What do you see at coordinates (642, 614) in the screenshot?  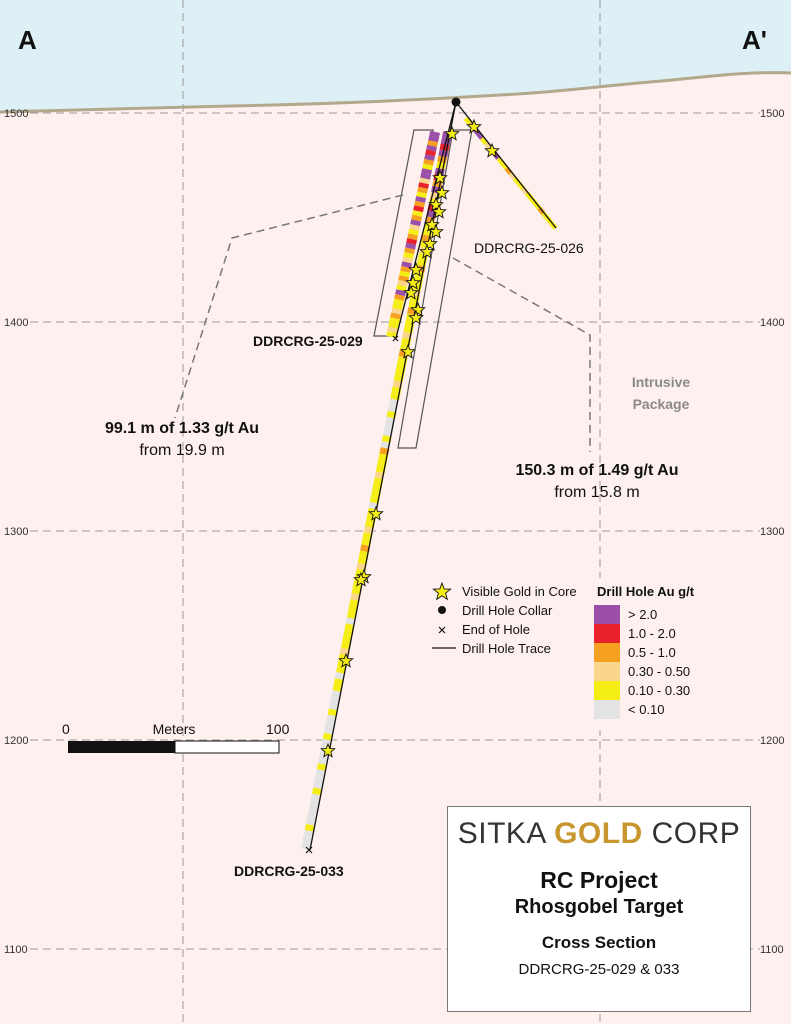 I see `legend-grade-label: > 2.0` at bounding box center [642, 614].